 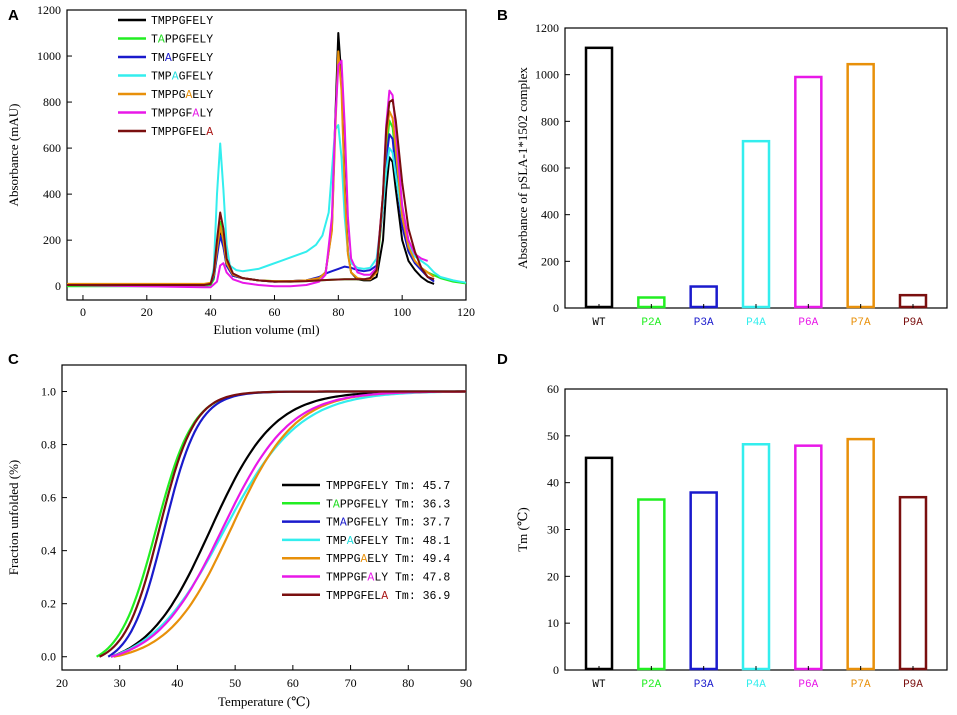 I want to click on panel-a-x-tick-label: 100, so click(x=402, y=312).